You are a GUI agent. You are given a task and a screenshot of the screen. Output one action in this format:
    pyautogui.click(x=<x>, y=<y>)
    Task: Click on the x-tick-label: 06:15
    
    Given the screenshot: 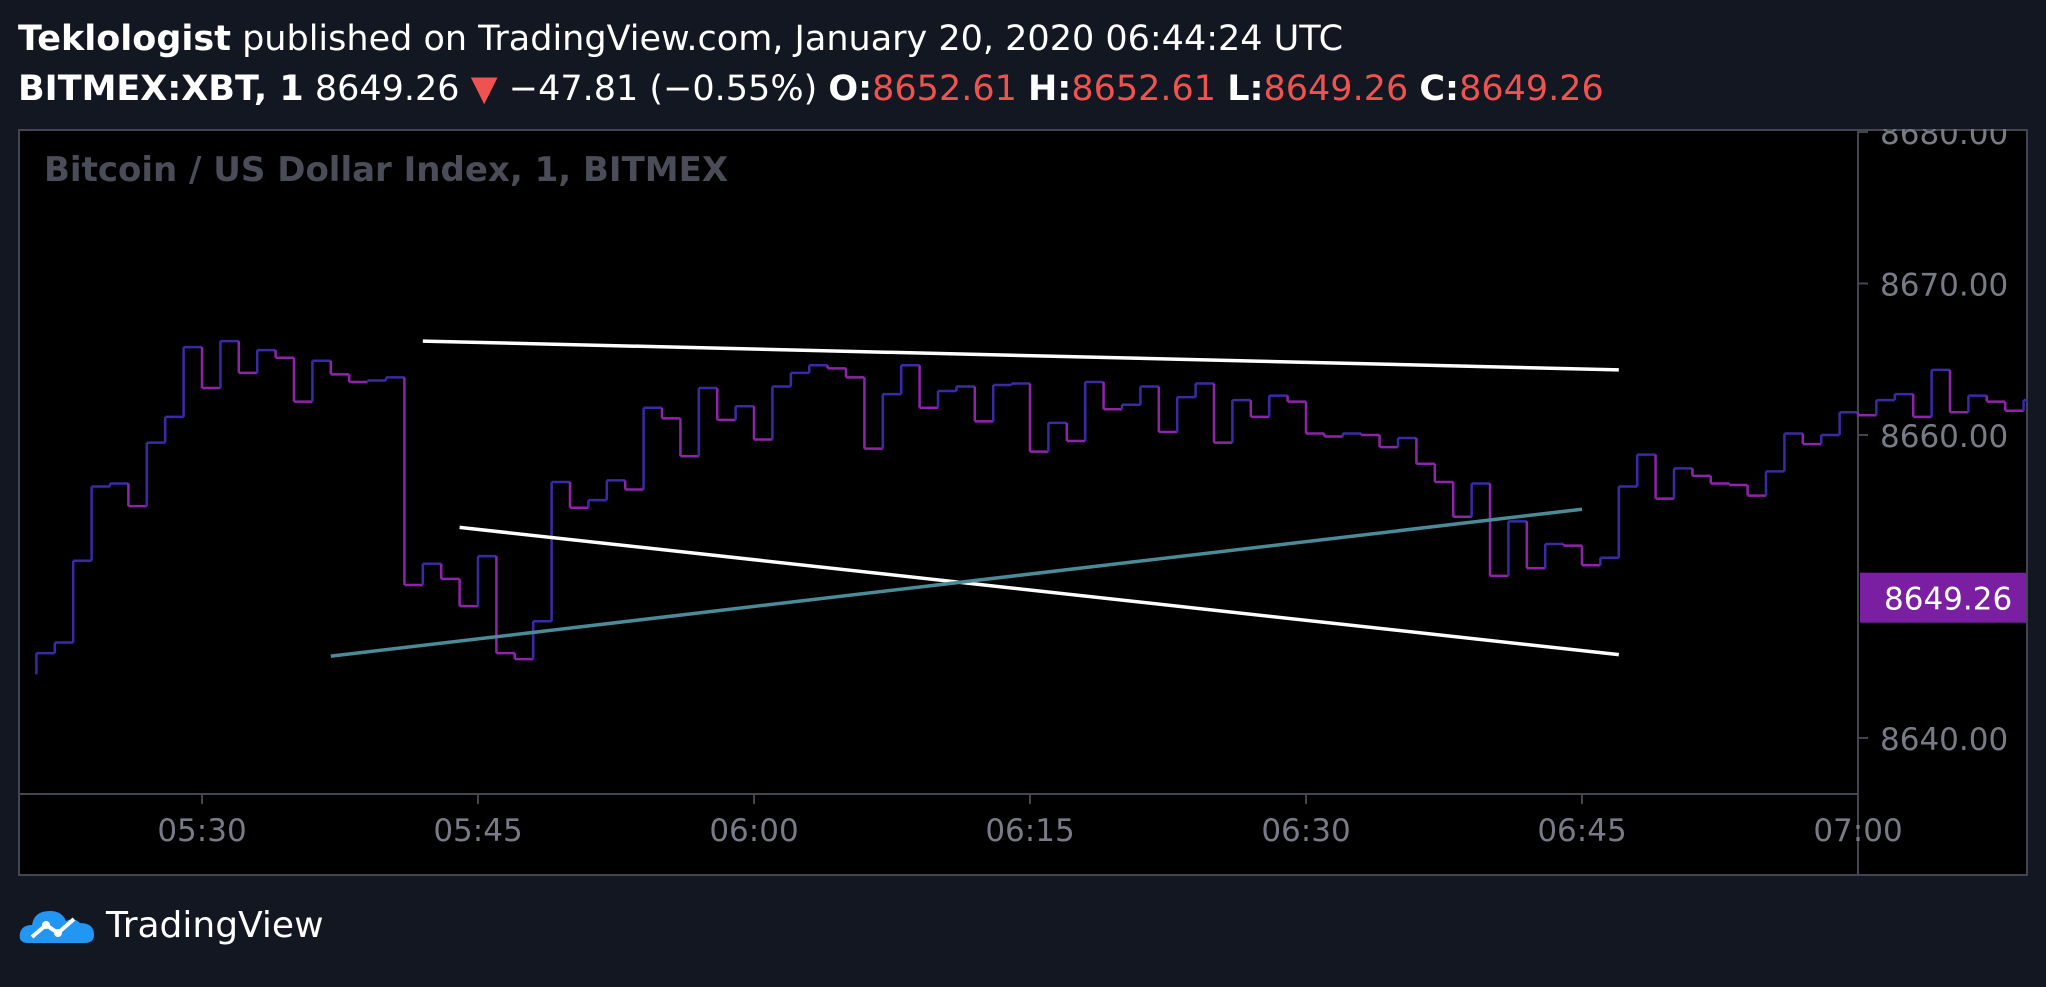 What is the action you would take?
    pyautogui.click(x=1029, y=831)
    